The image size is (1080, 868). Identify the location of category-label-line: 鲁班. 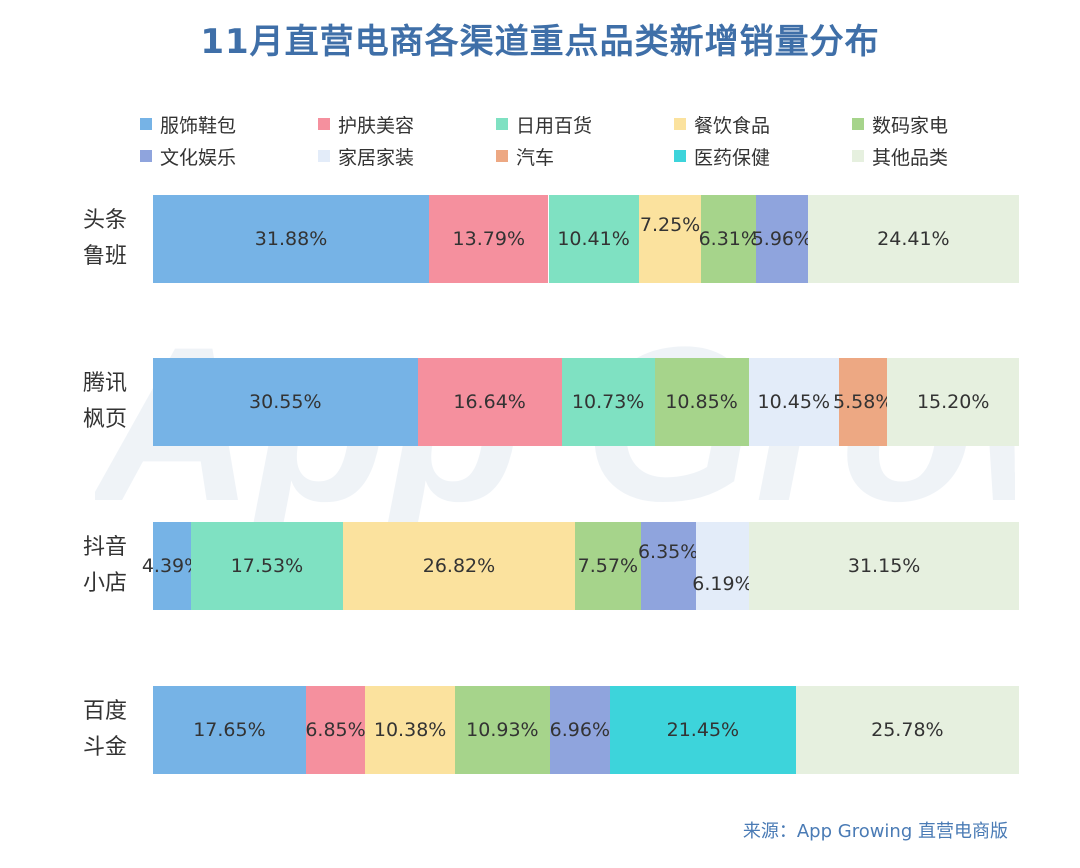
(104, 256).